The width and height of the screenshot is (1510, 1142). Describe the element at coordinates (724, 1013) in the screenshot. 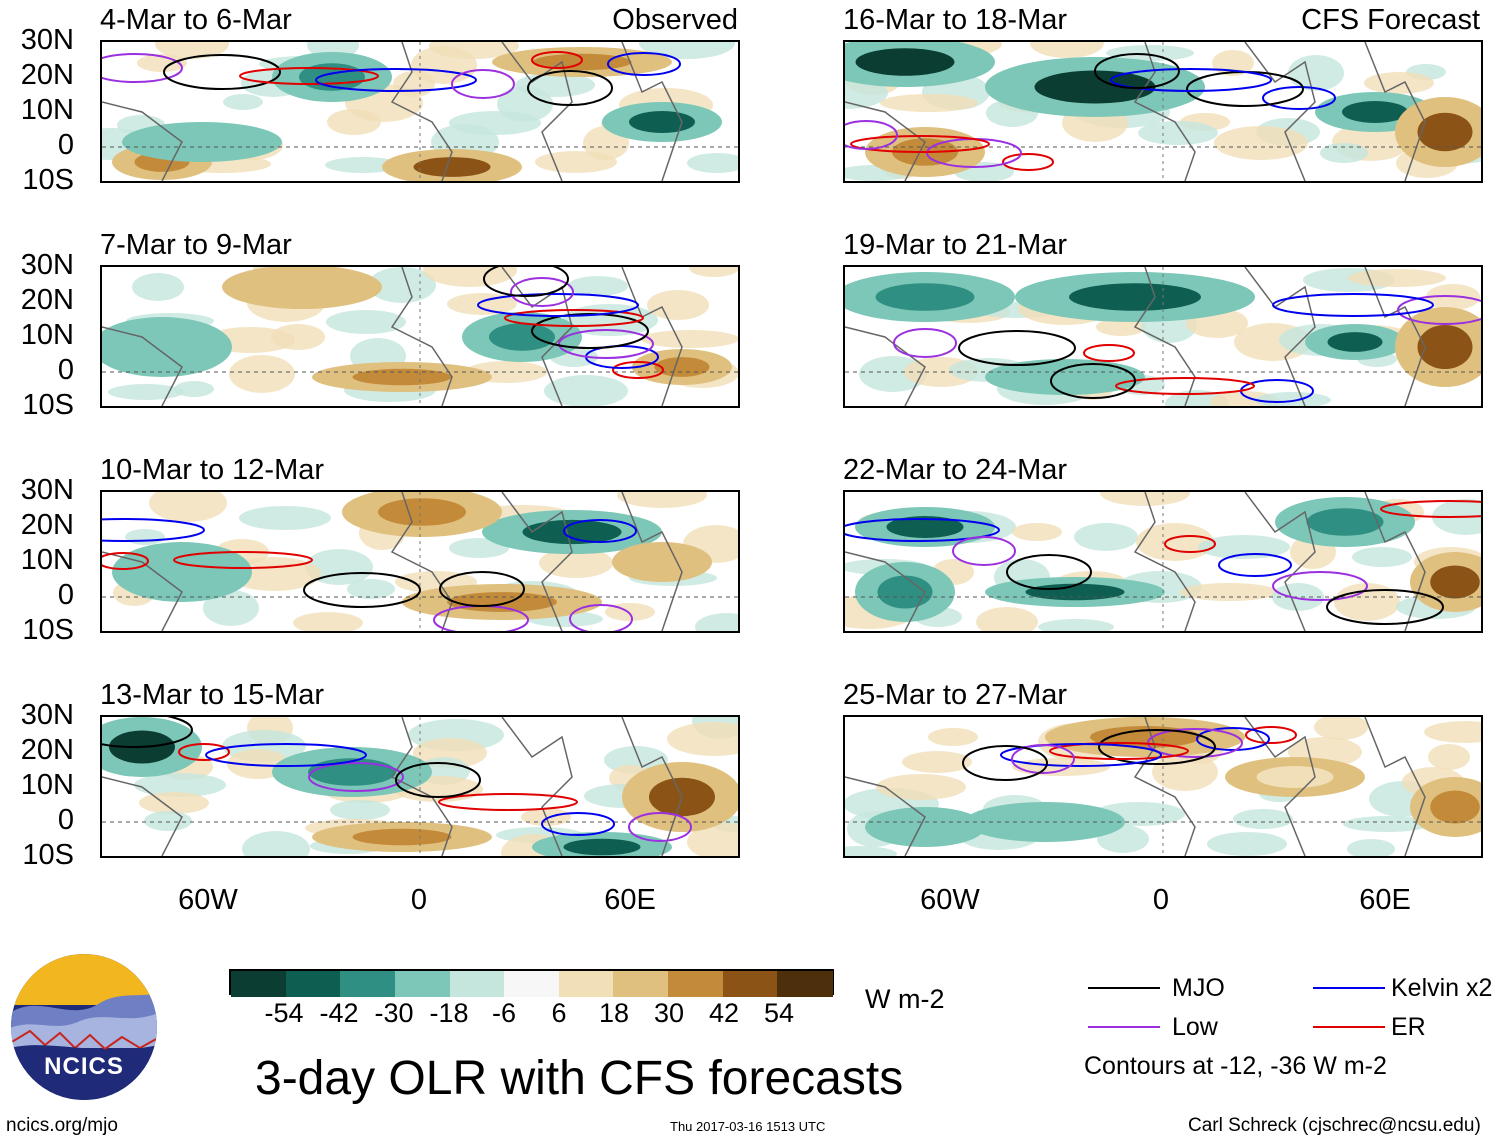

I see `colorbar-label: 42` at that location.